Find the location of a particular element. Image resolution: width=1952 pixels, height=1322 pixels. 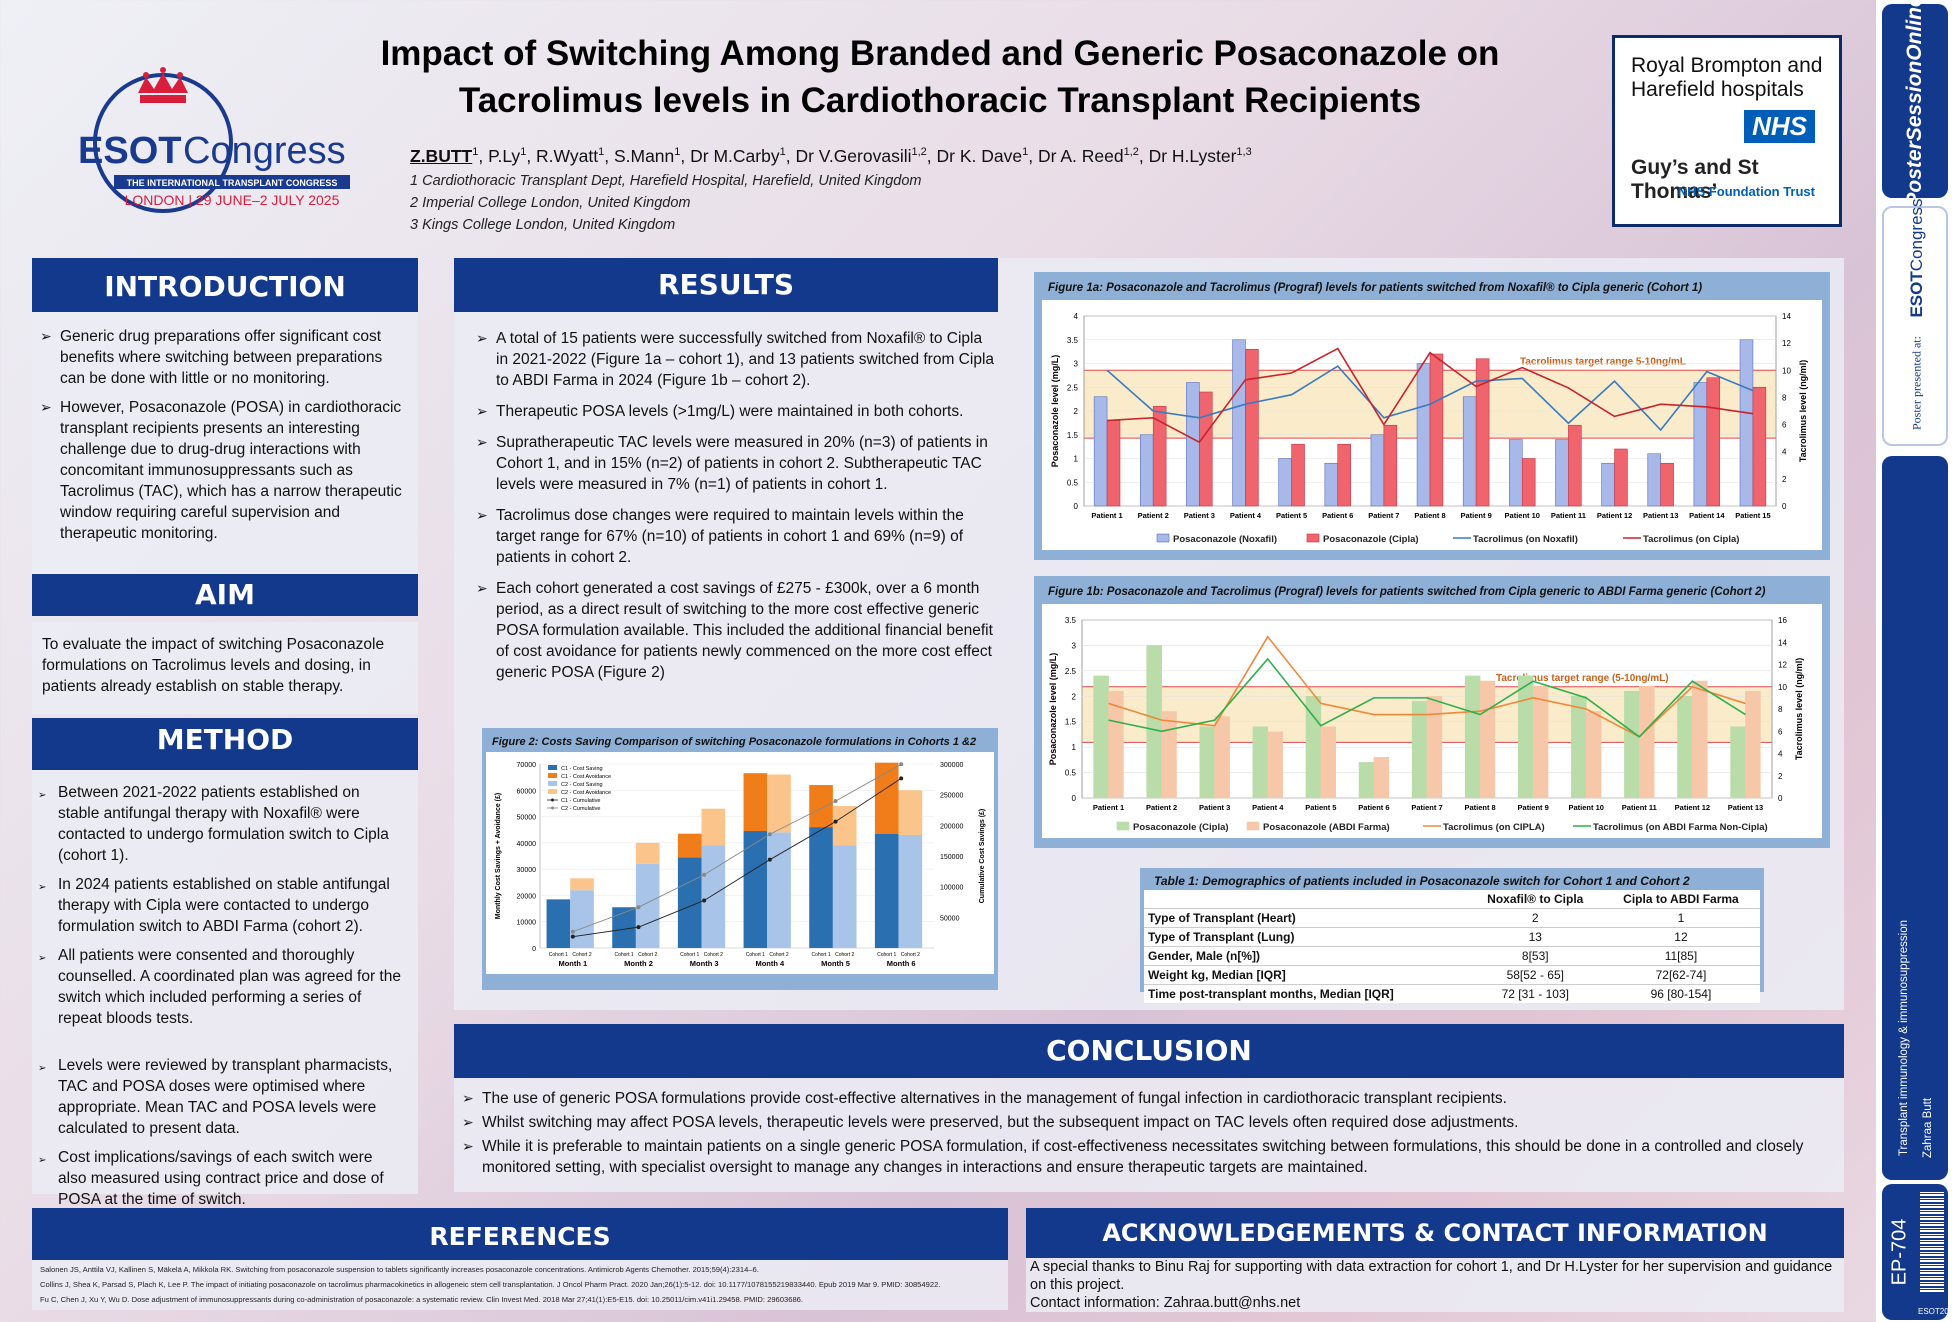

affiliation-3: 3 Kings College London, United Kingdom is located at coordinates (543, 225).